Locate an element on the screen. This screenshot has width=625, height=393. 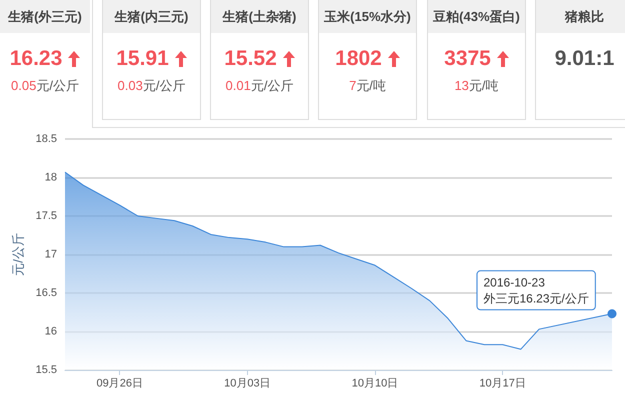
y-tick-label: 17 is located at coordinates (50, 254).